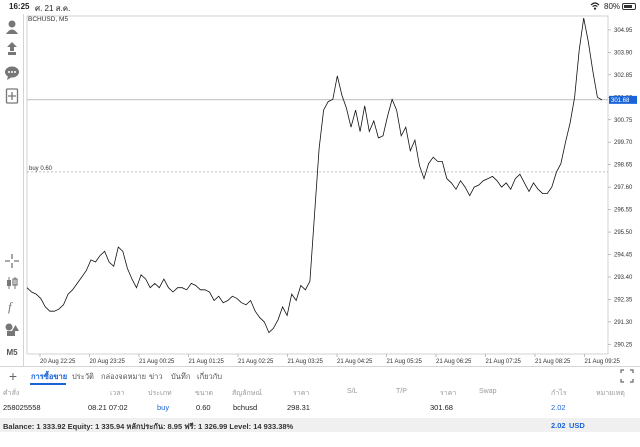 The image size is (640, 447). What do you see at coordinates (207, 362) in the screenshot?
I see `time-tick-label: 21 Aug 01:25` at bounding box center [207, 362].